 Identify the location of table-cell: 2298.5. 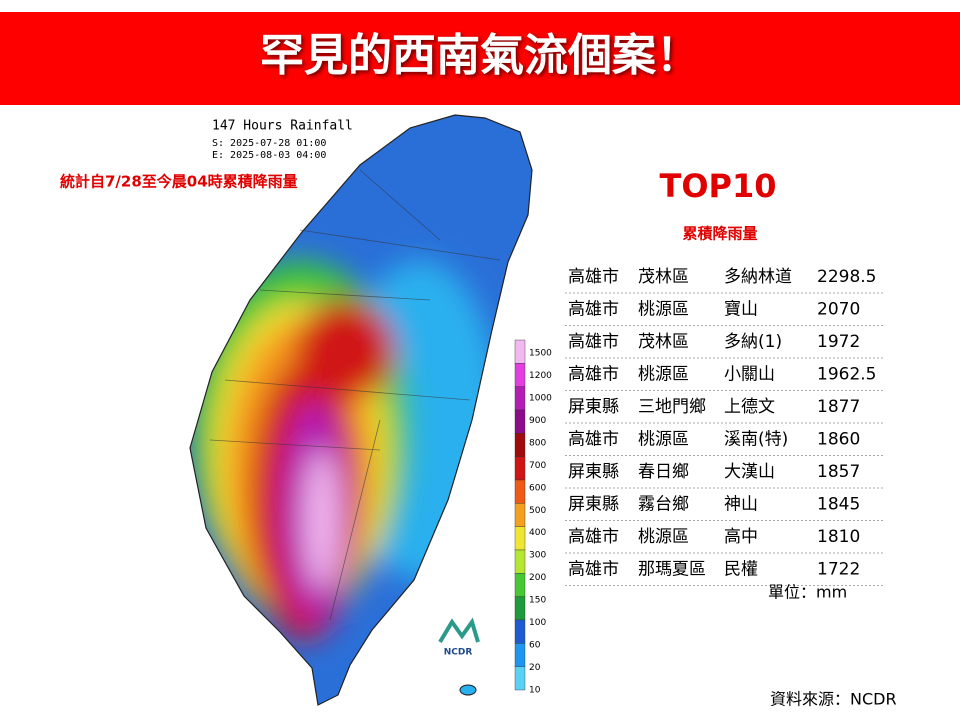
(846, 277).